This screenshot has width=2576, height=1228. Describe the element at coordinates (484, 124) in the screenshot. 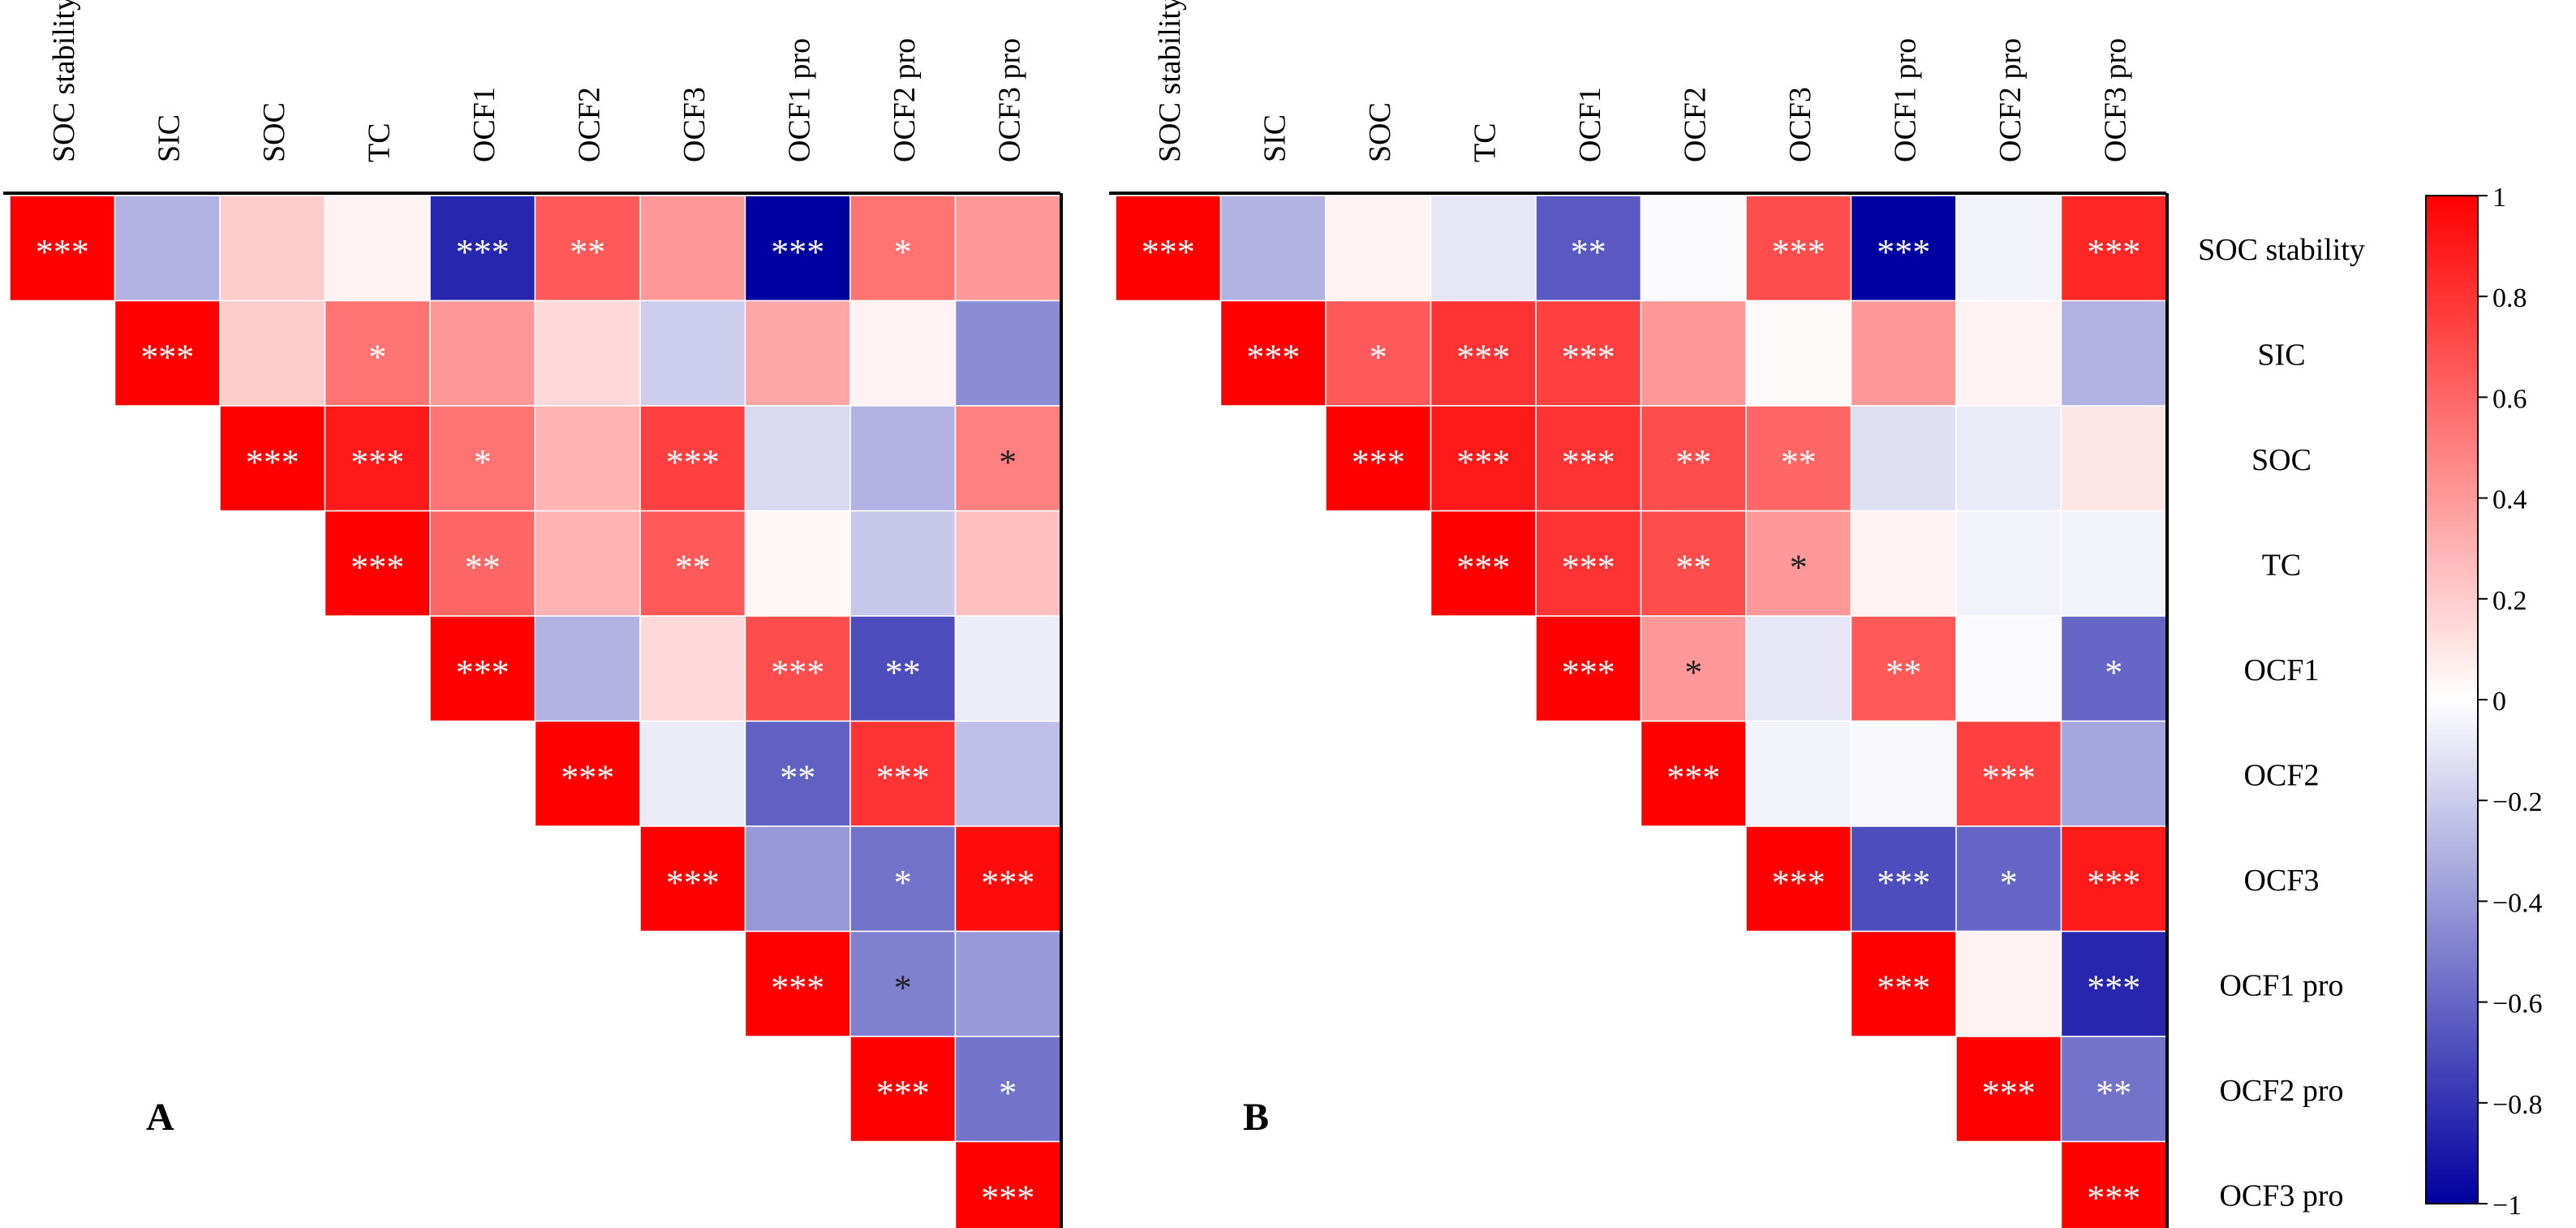

I see `column-label: OCF1` at that location.